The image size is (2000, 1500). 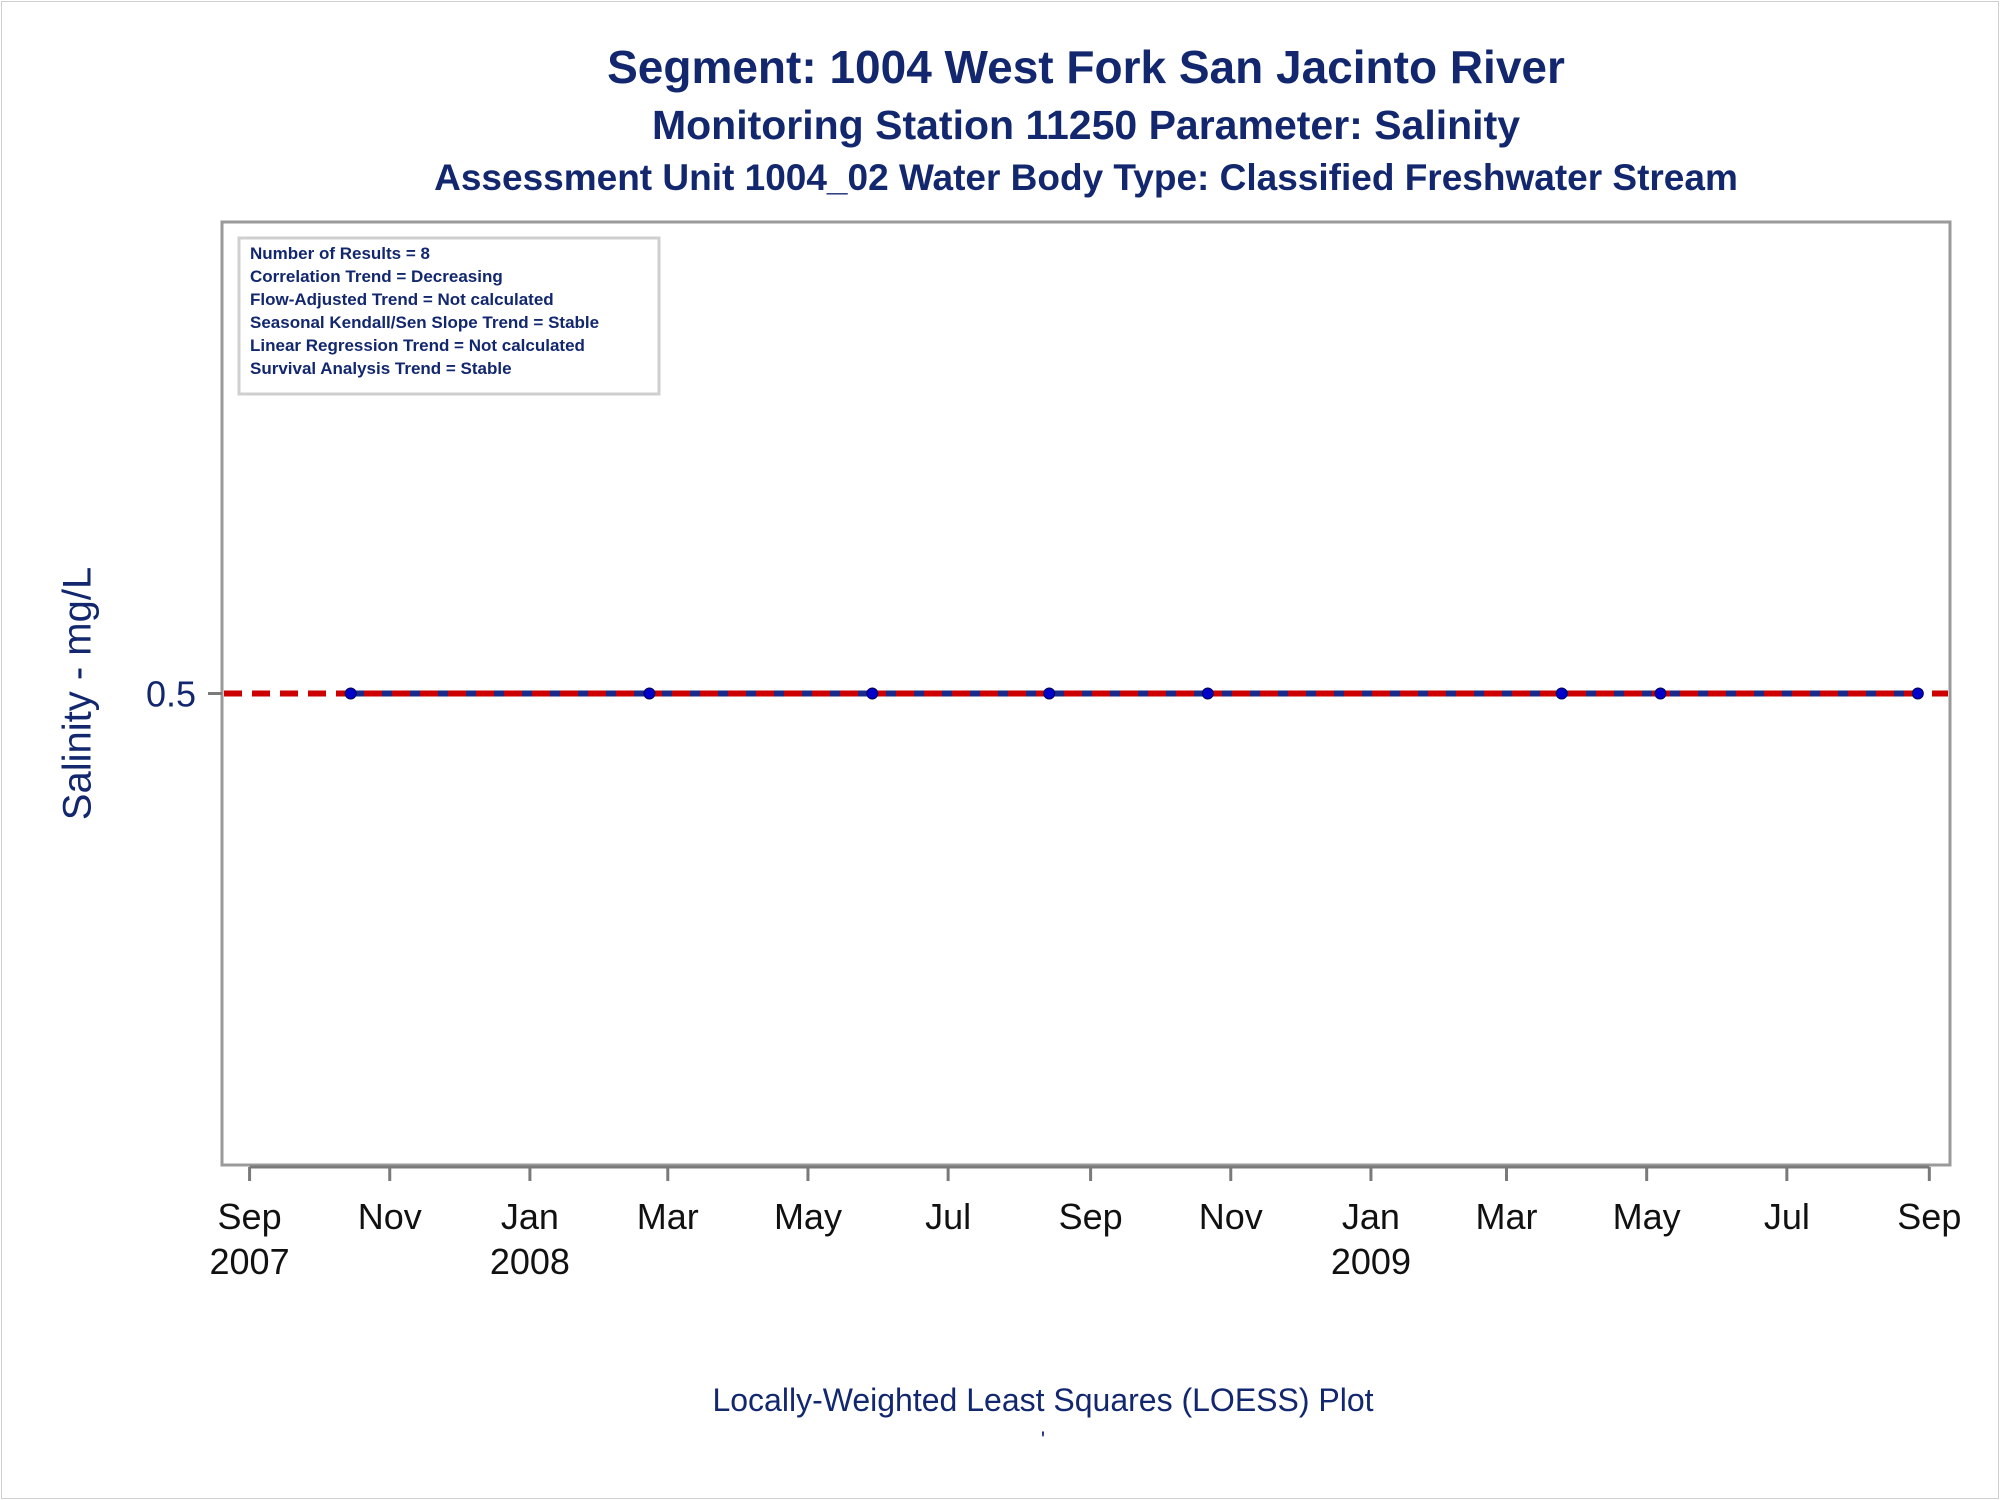 I want to click on y-tick-label: 0.5, so click(x=171, y=694).